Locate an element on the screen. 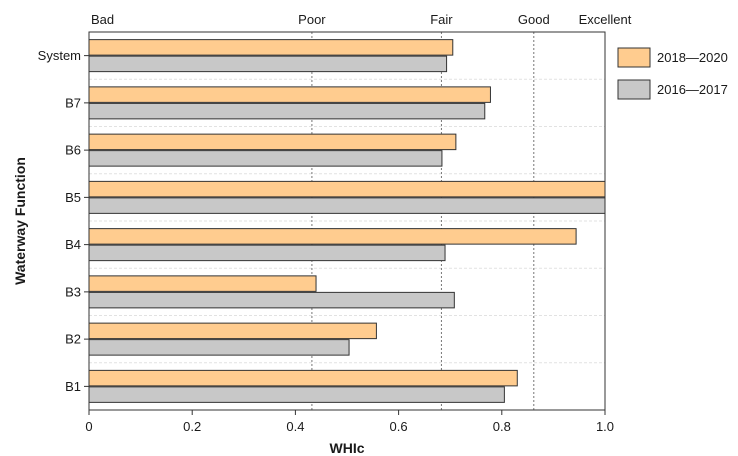 The height and width of the screenshot is (456, 738). x-tick-label: 0.6 is located at coordinates (399, 426).